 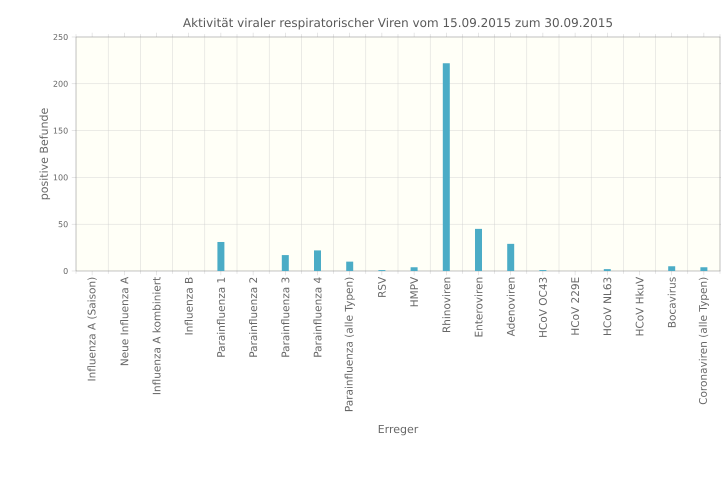 What do you see at coordinates (124, 321) in the screenshot?
I see `x-tick-label: Neue Influenza A` at bounding box center [124, 321].